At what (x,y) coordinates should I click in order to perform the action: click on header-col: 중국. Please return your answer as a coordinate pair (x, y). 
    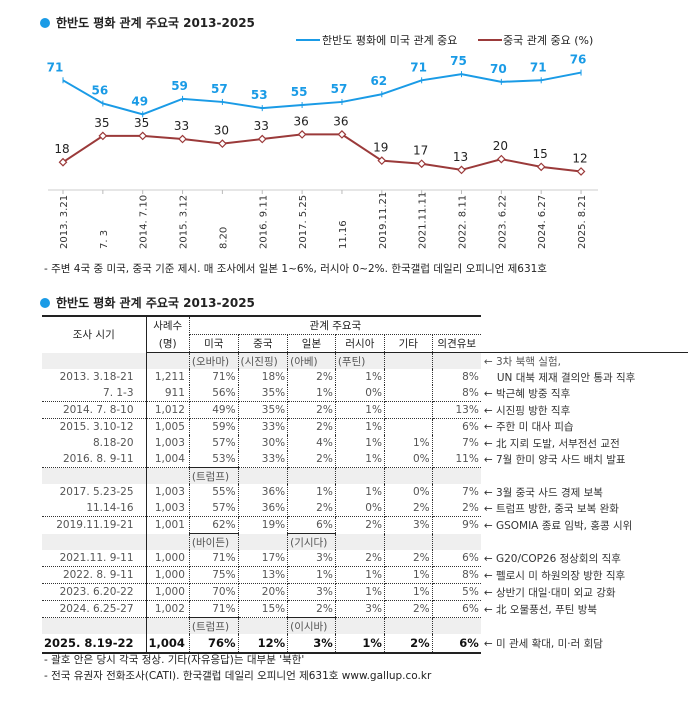
    Looking at the image, I should click on (263, 343).